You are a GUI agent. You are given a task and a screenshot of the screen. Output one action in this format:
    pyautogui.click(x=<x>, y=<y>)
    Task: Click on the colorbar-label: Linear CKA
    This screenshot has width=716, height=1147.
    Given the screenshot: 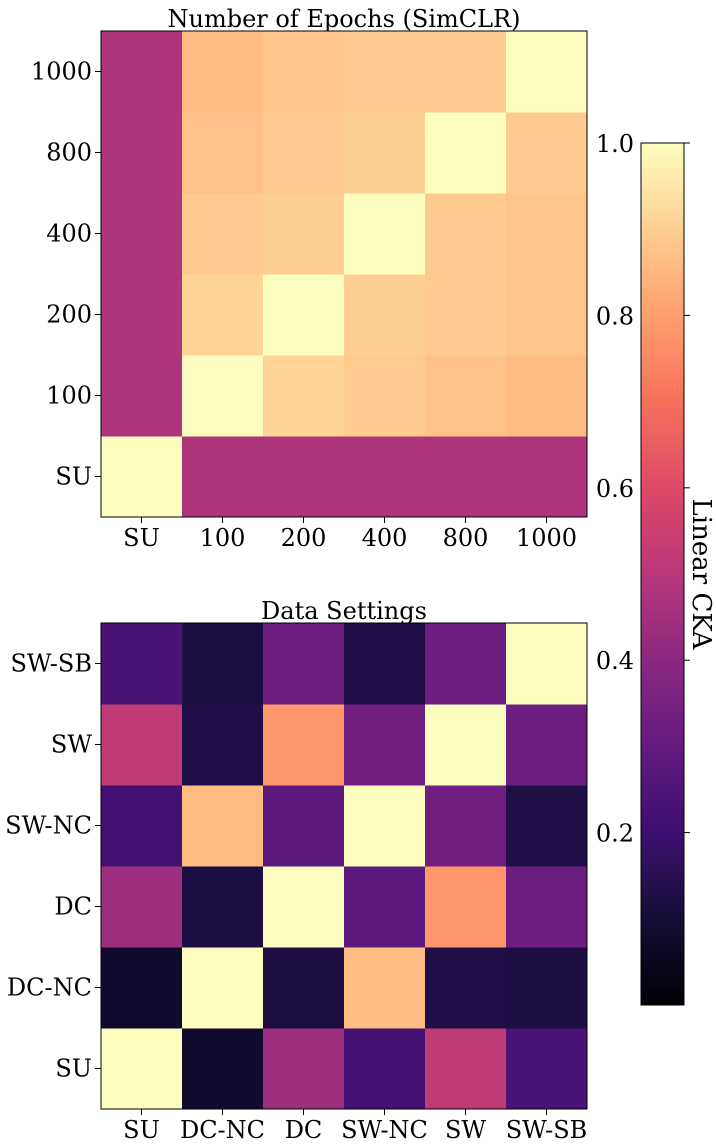 What is the action you would take?
    pyautogui.click(x=701, y=575)
    